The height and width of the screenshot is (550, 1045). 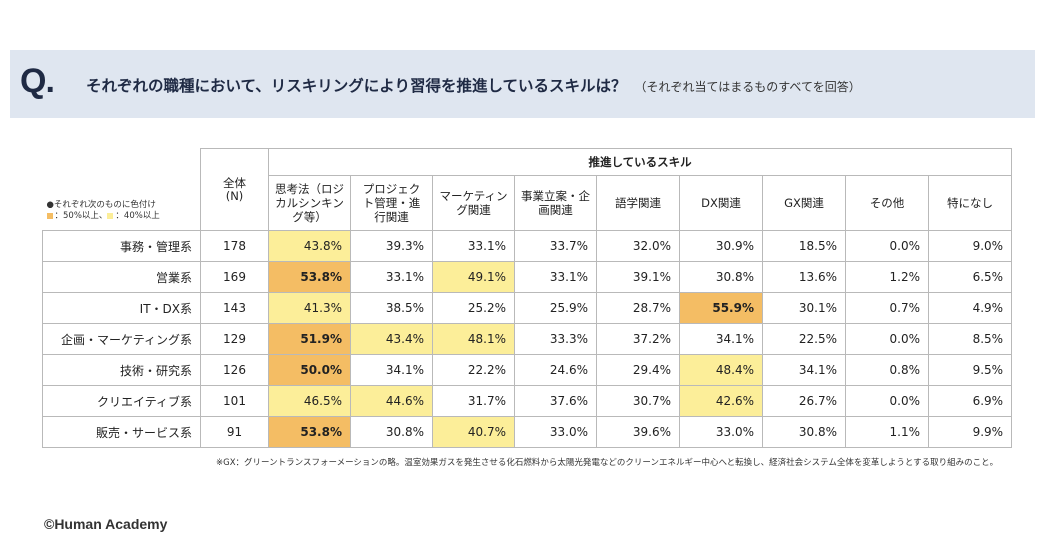 What do you see at coordinates (804, 401) in the screenshot?
I see `value-cell: 26.7%` at bounding box center [804, 401].